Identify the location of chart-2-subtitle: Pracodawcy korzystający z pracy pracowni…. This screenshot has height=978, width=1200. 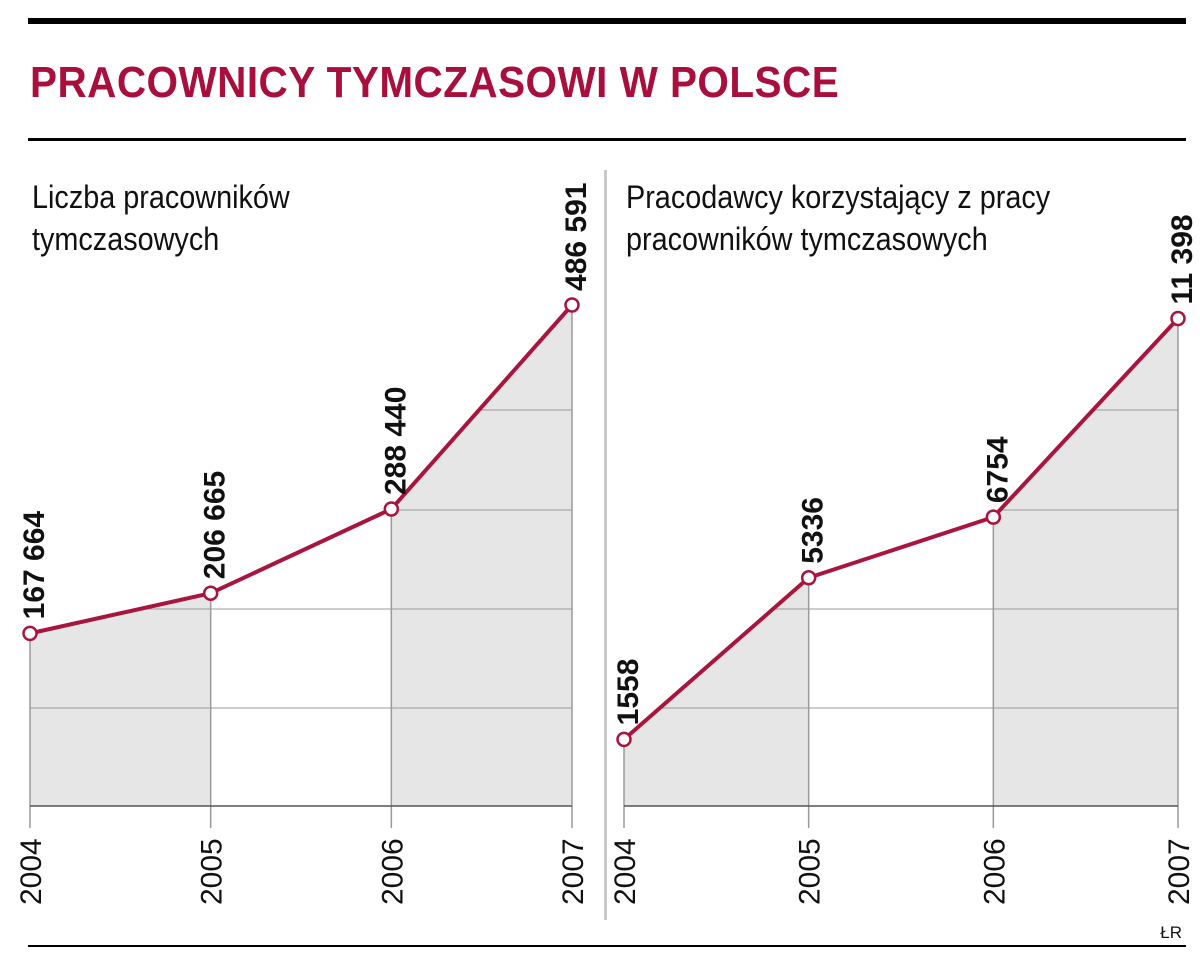
(838, 218).